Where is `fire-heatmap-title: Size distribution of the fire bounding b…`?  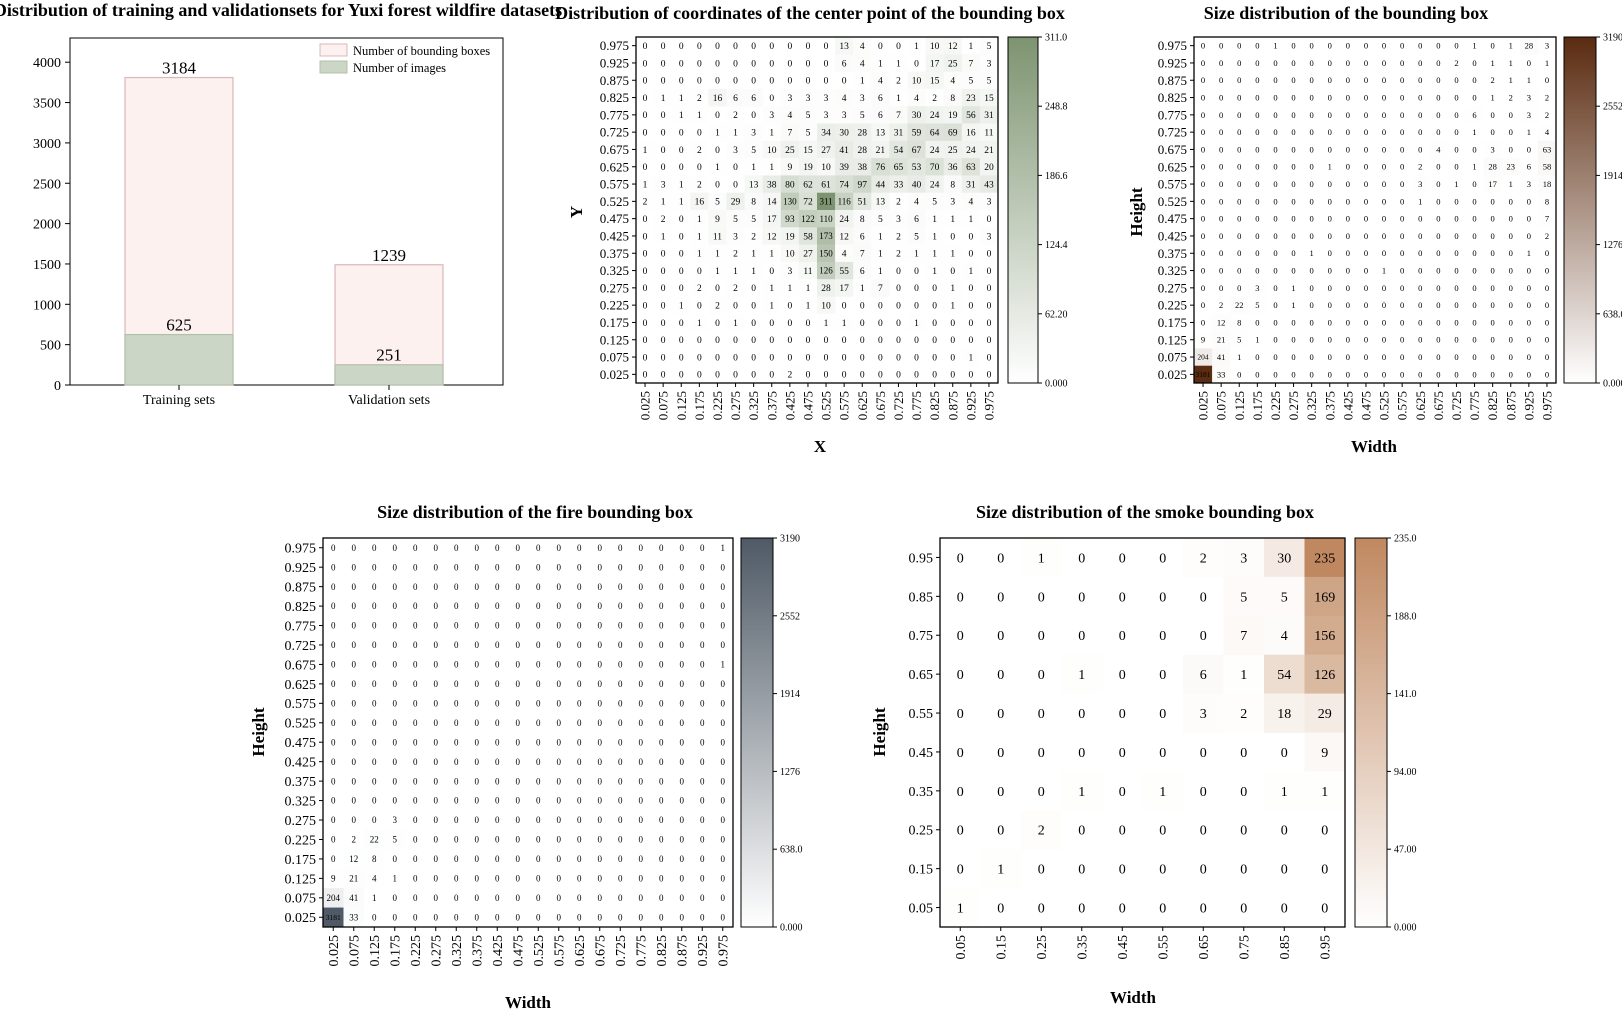
fire-heatmap-title: Size distribution of the fire bounding b… is located at coordinates (535, 512).